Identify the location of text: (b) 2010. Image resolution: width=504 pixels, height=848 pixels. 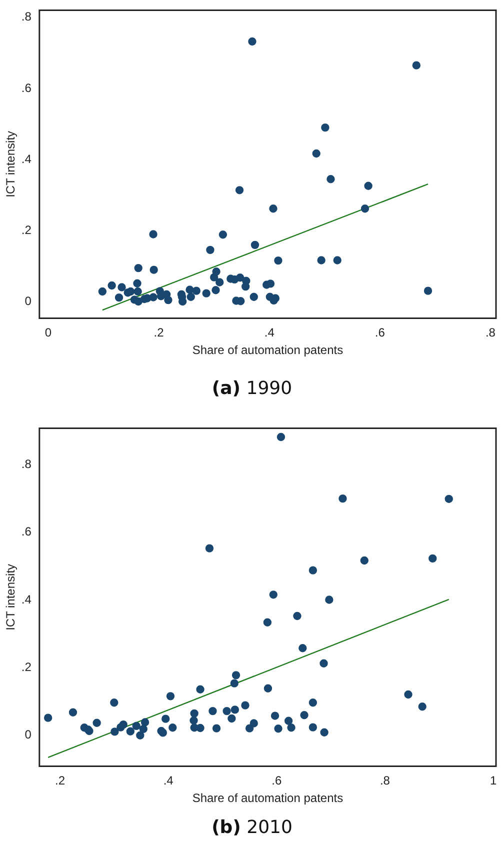
(252, 828).